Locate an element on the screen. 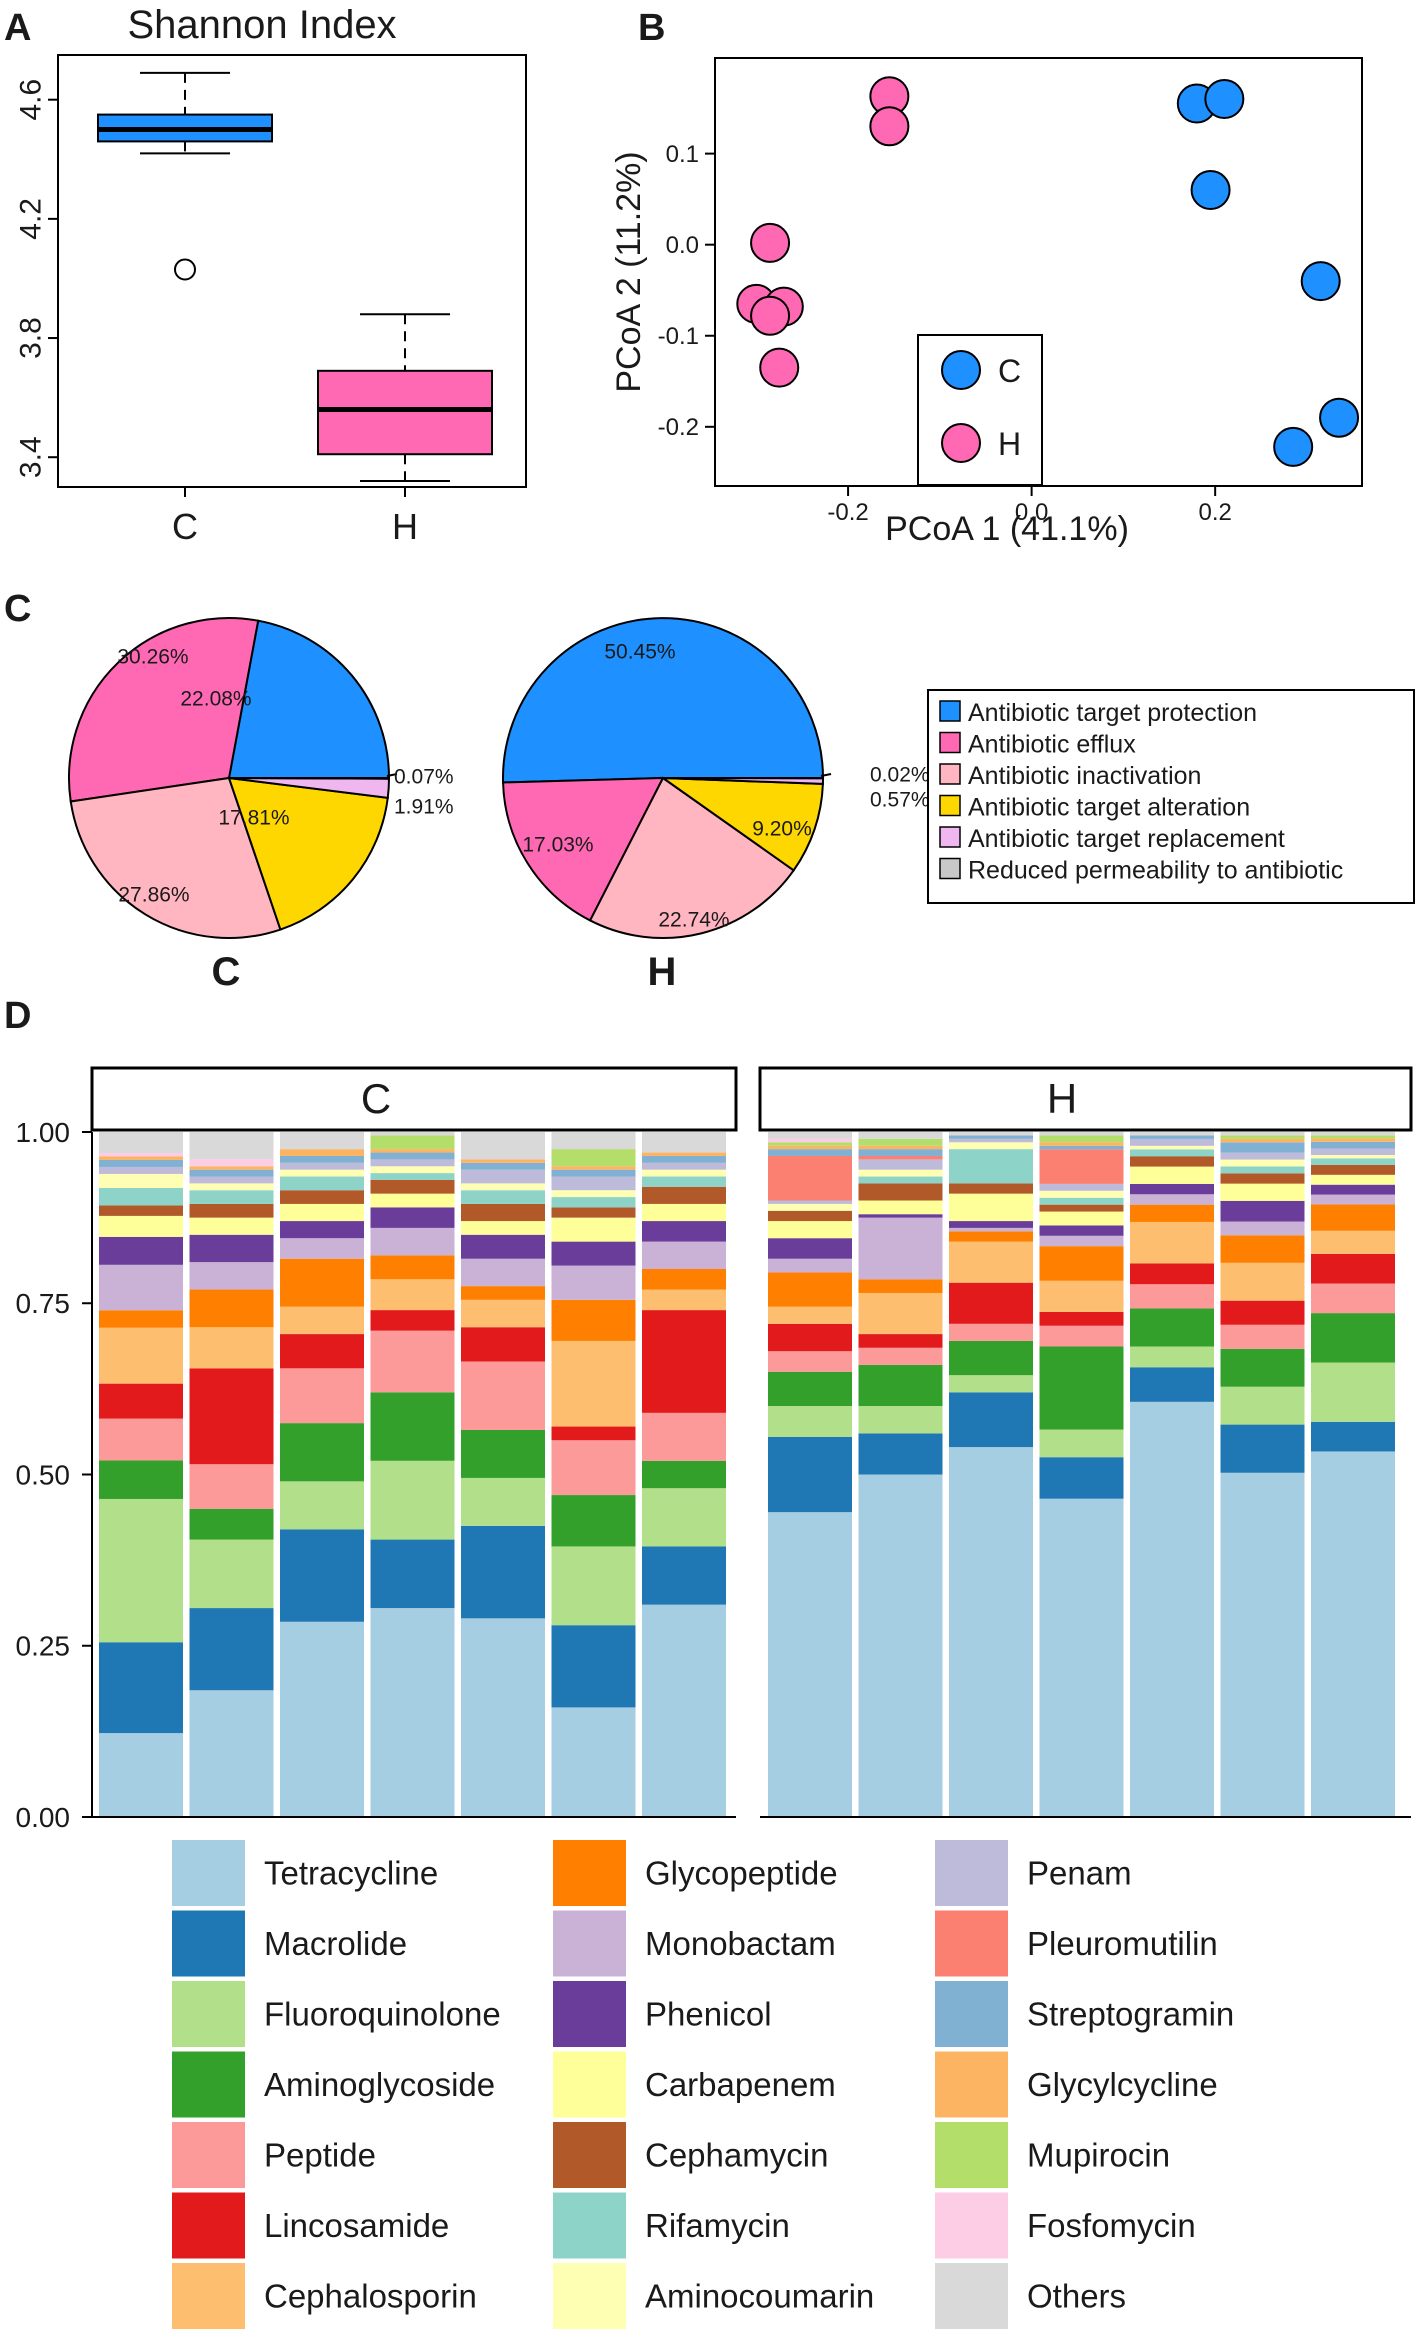  panel-b-x-tick-label: -0.2 is located at coordinates (847, 512).